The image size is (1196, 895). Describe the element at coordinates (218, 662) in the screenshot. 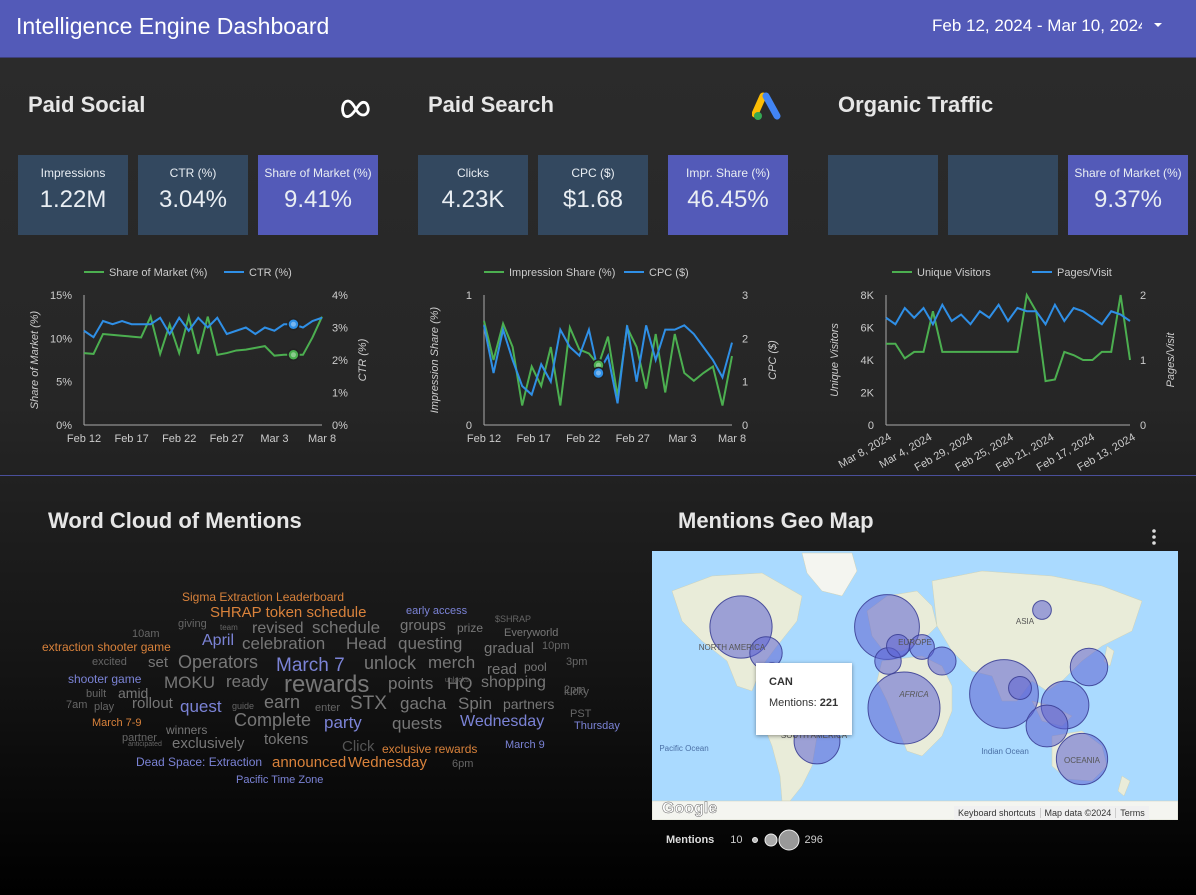

I see `cloud-word: Operators` at that location.